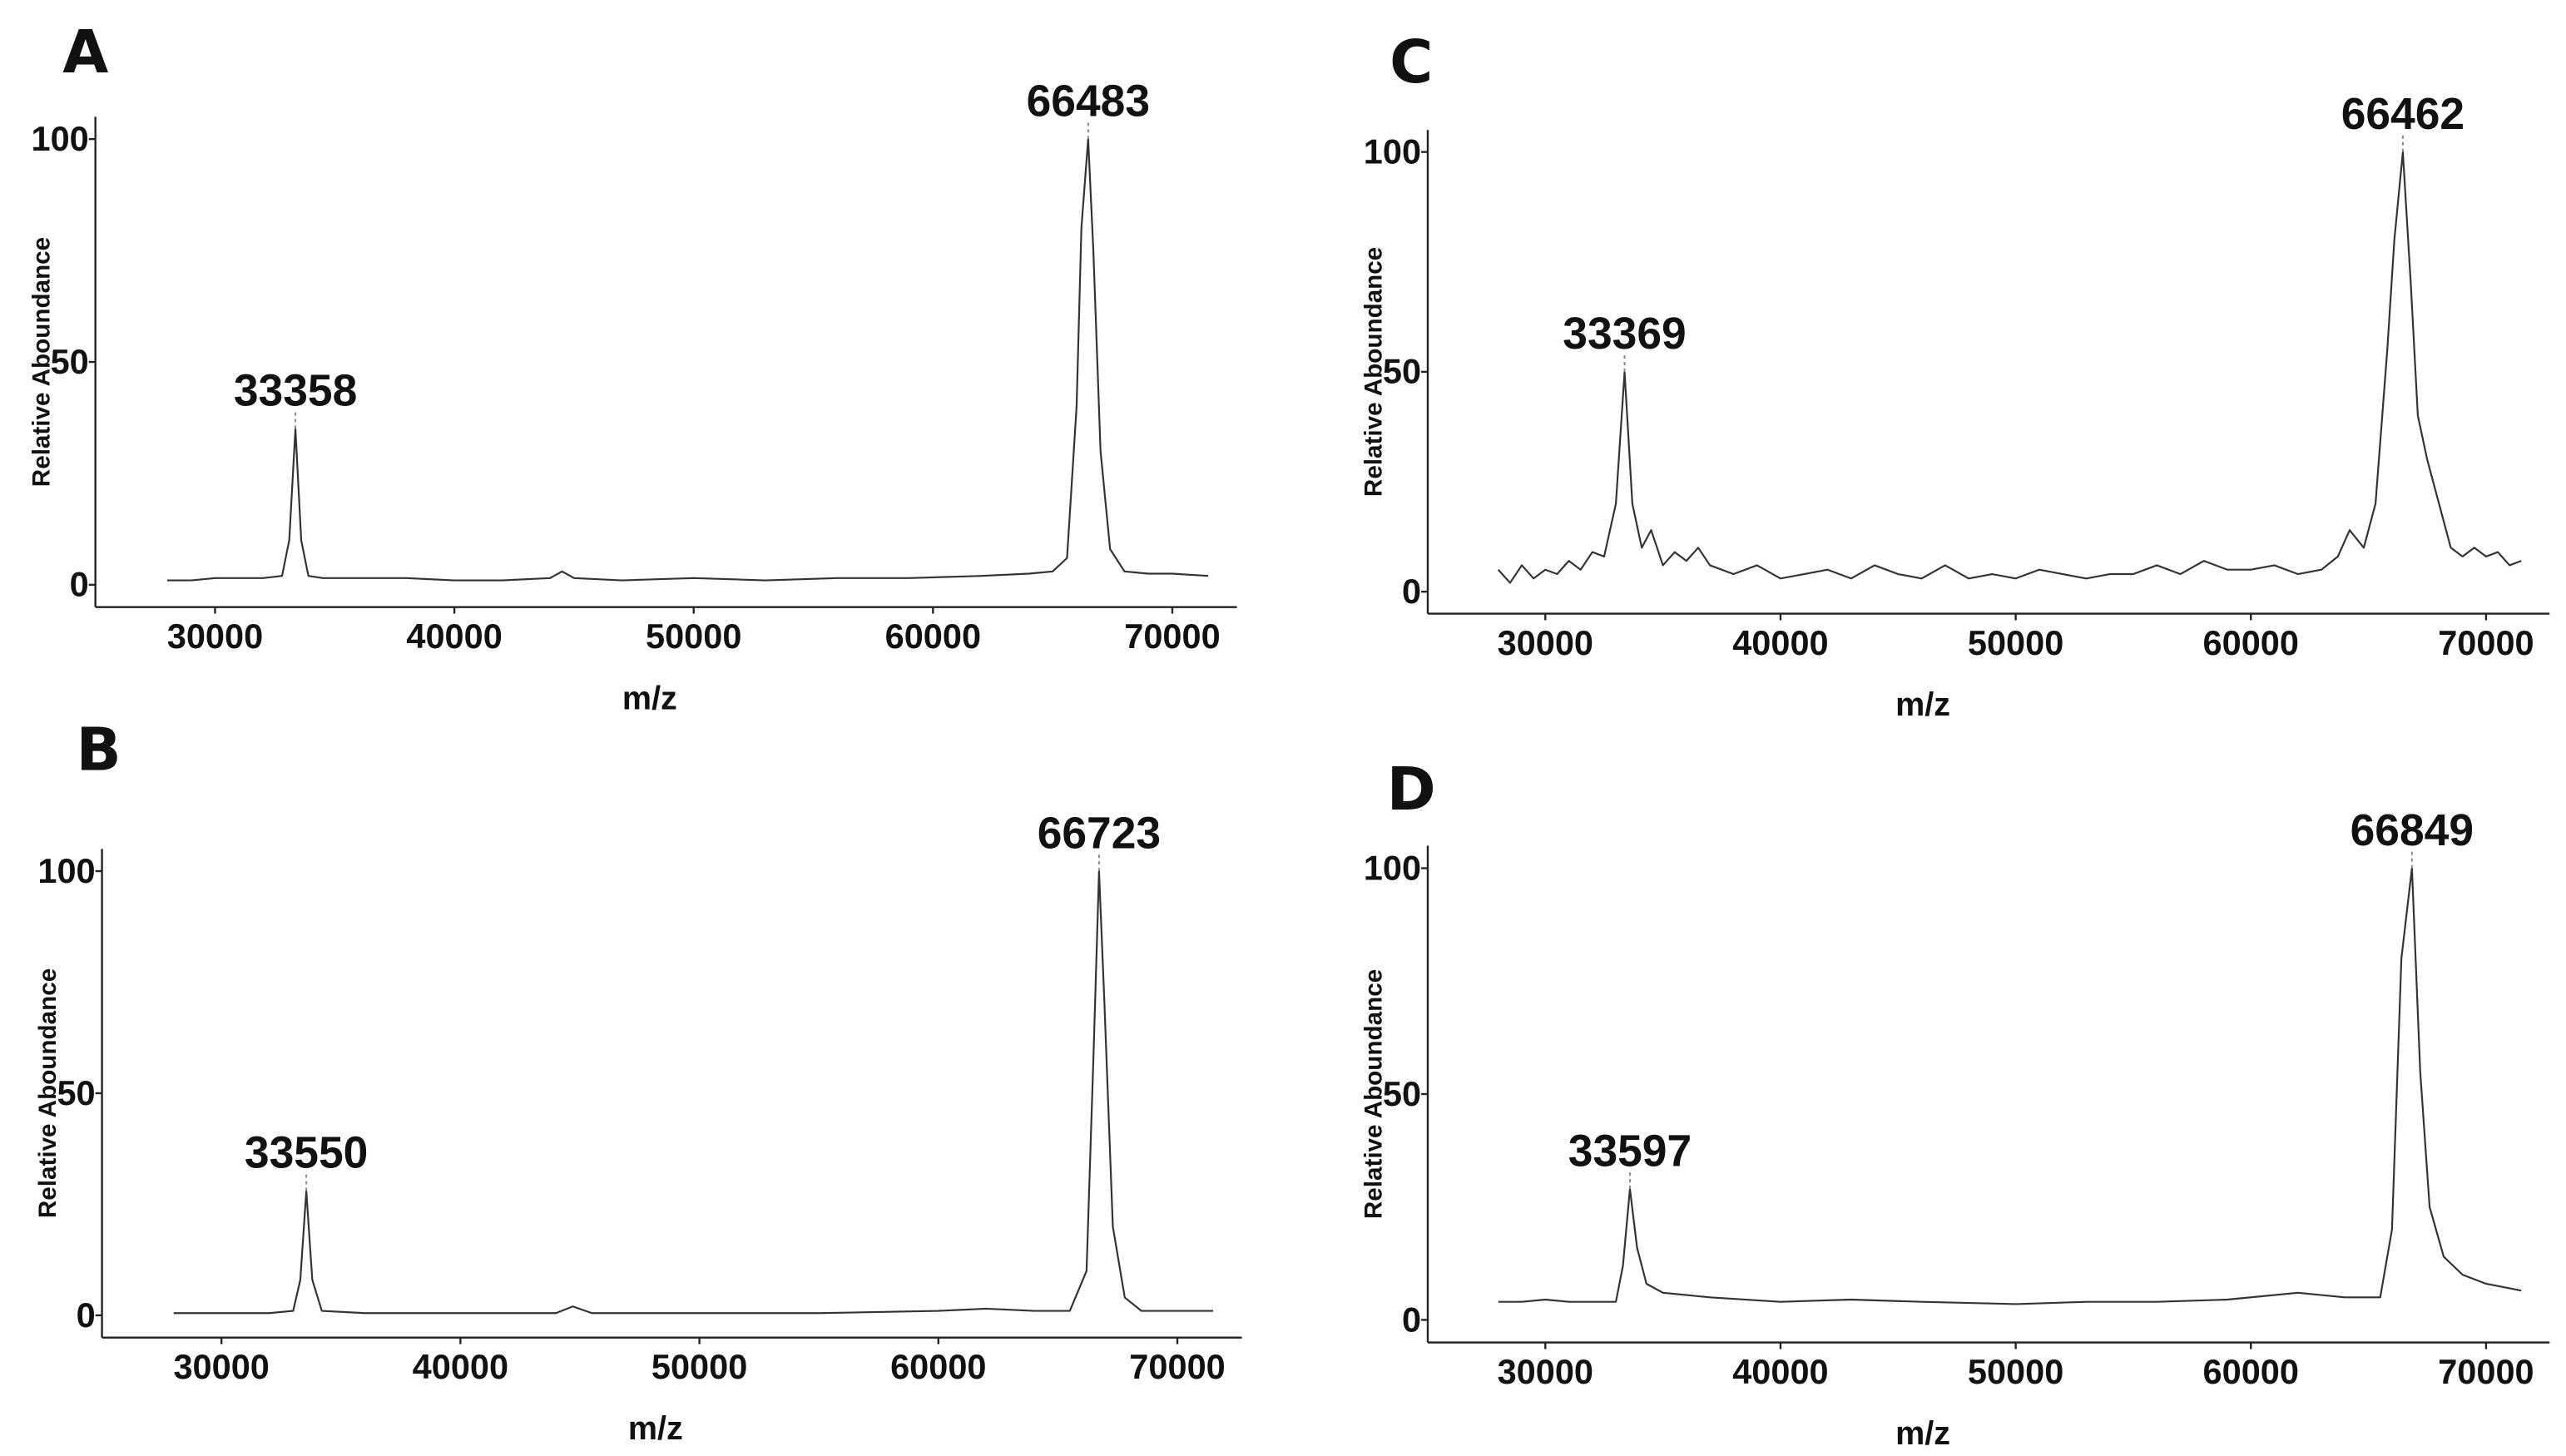  I want to click on peak-label: 33597, so click(1630, 1151).